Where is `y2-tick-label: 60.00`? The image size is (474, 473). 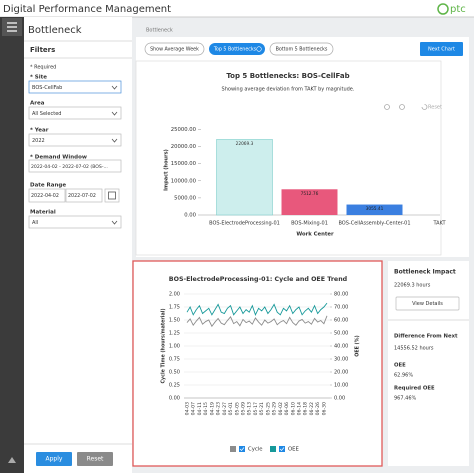
y2-tick-label: 60.00 is located at coordinates (341, 321).